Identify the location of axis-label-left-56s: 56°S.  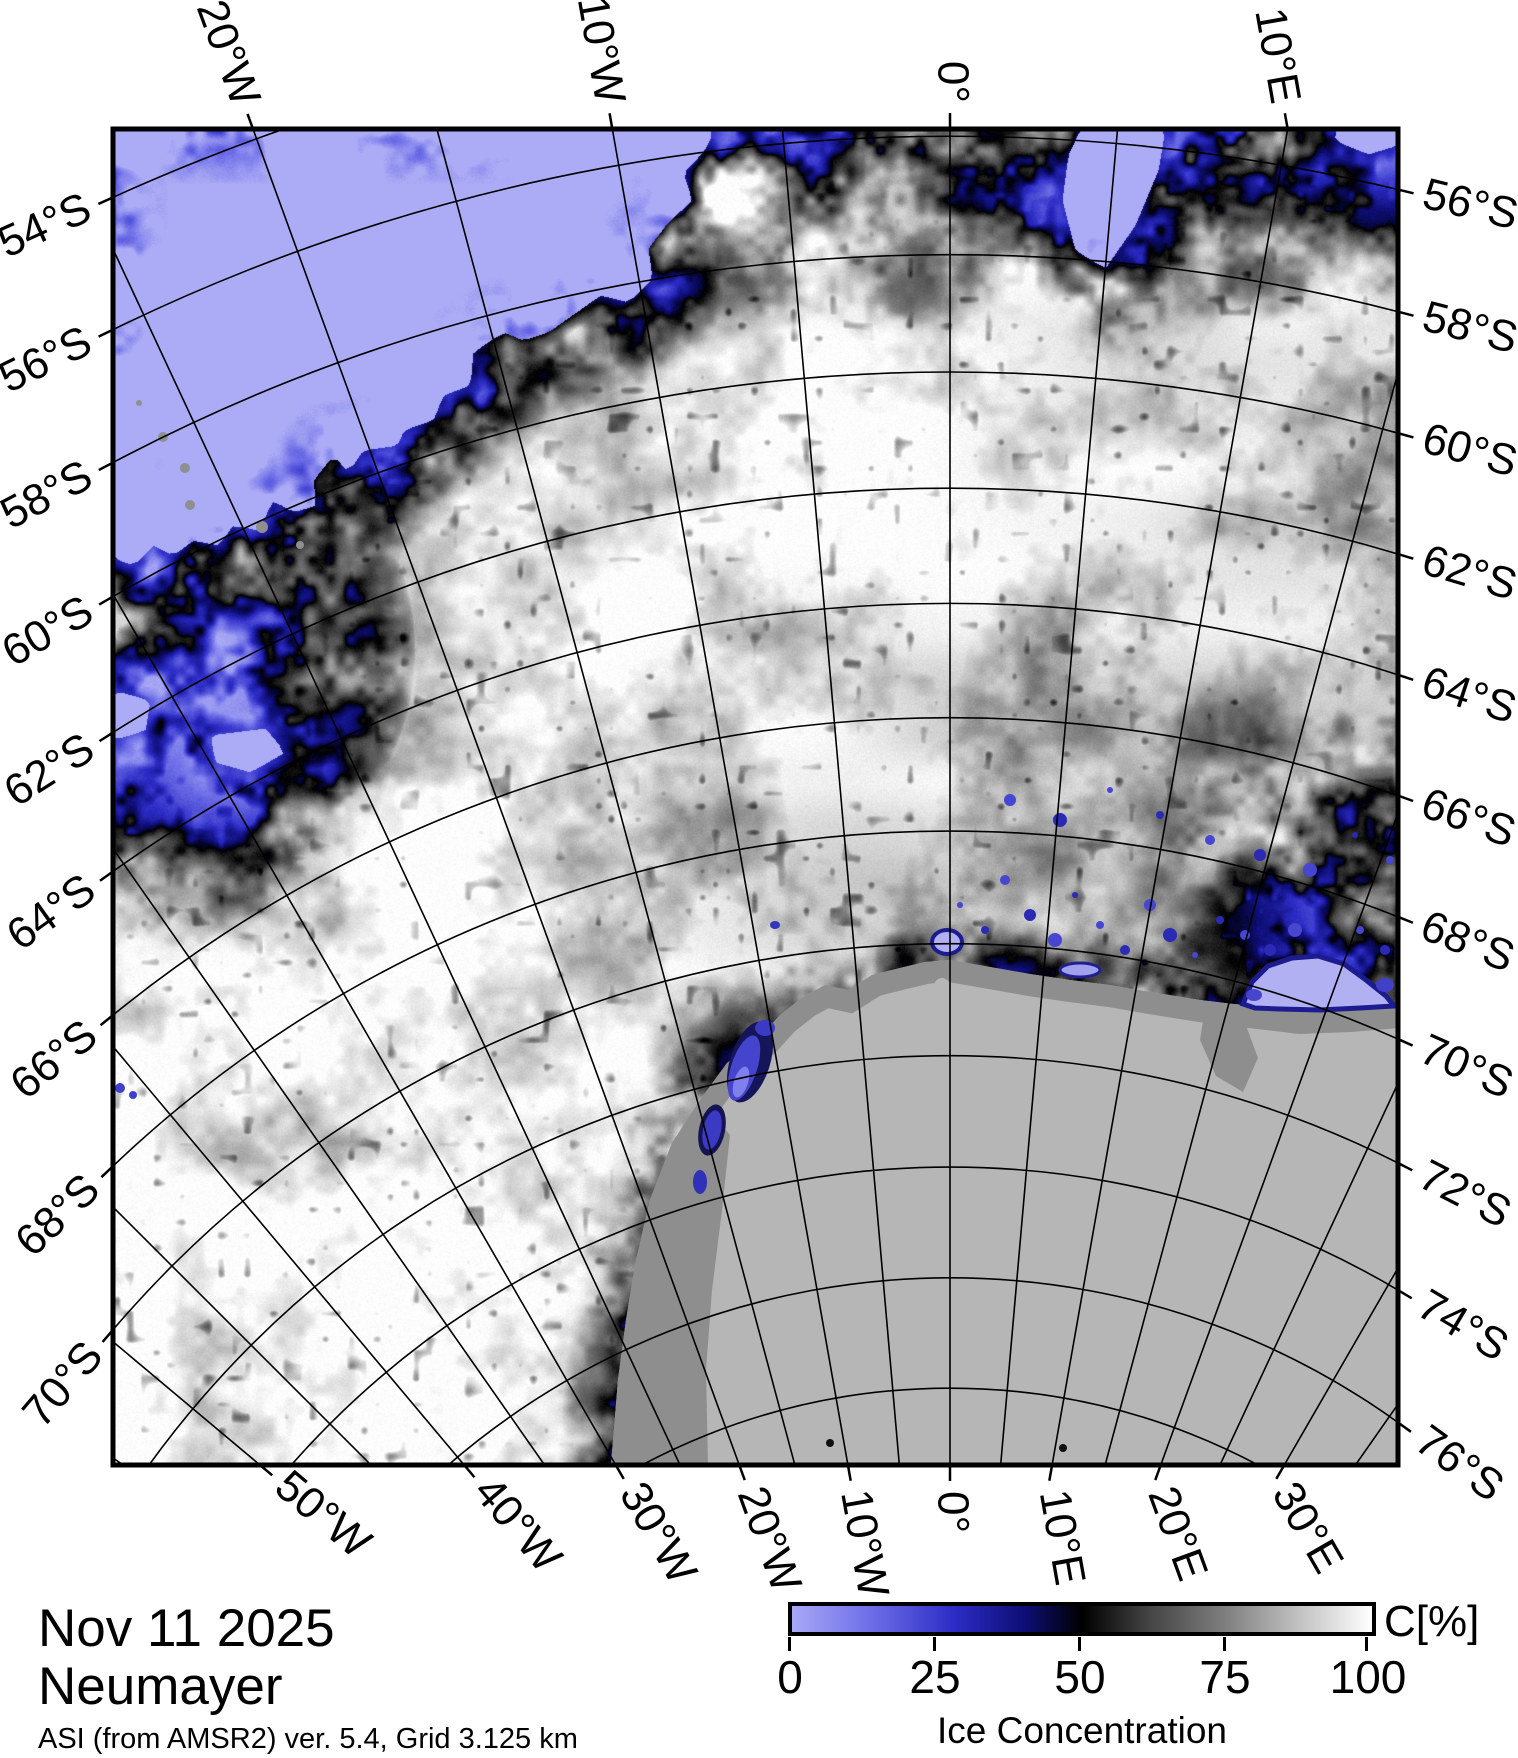
(49, 359).